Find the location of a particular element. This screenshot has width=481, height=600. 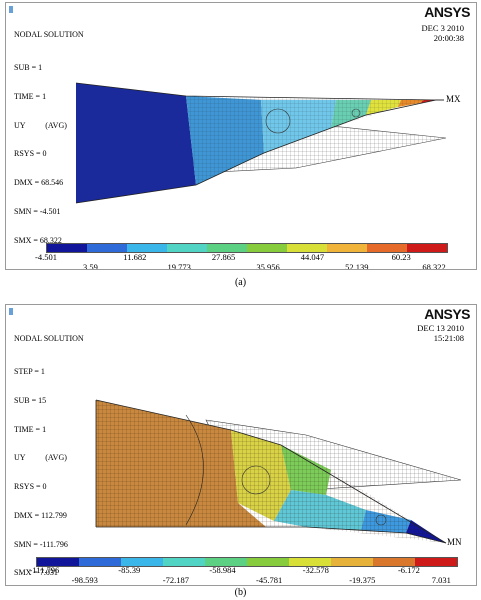

legend-tick-label: -4.501 is located at coordinates (46, 257).